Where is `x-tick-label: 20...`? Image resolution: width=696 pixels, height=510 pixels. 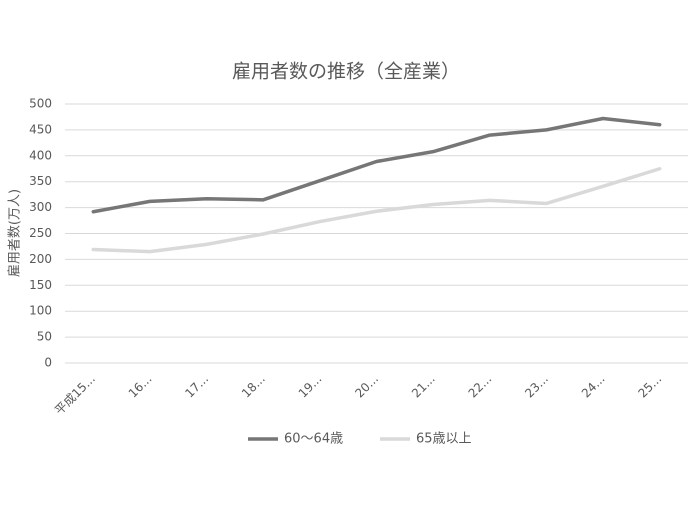 x-tick-label: 20... is located at coordinates (366, 386).